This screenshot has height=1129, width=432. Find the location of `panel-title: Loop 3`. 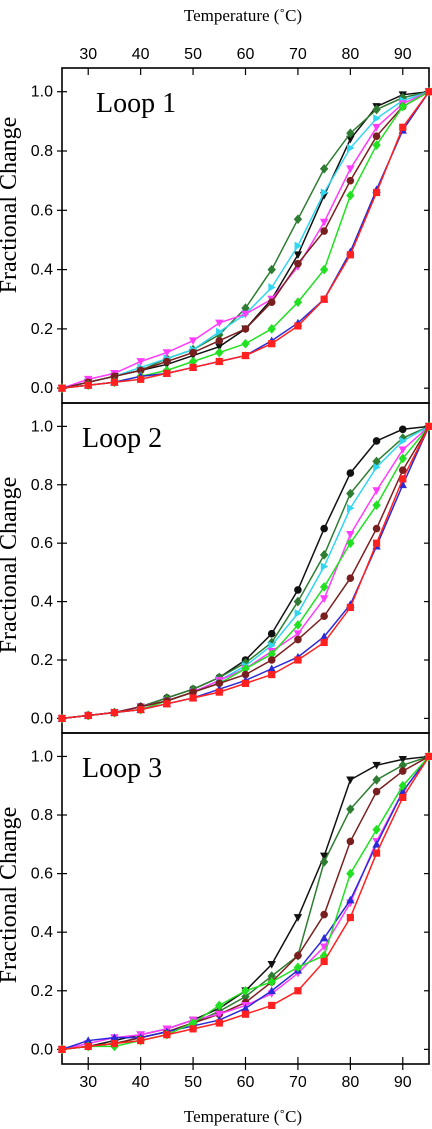

panel-title: Loop 3 is located at coordinates (122, 768).